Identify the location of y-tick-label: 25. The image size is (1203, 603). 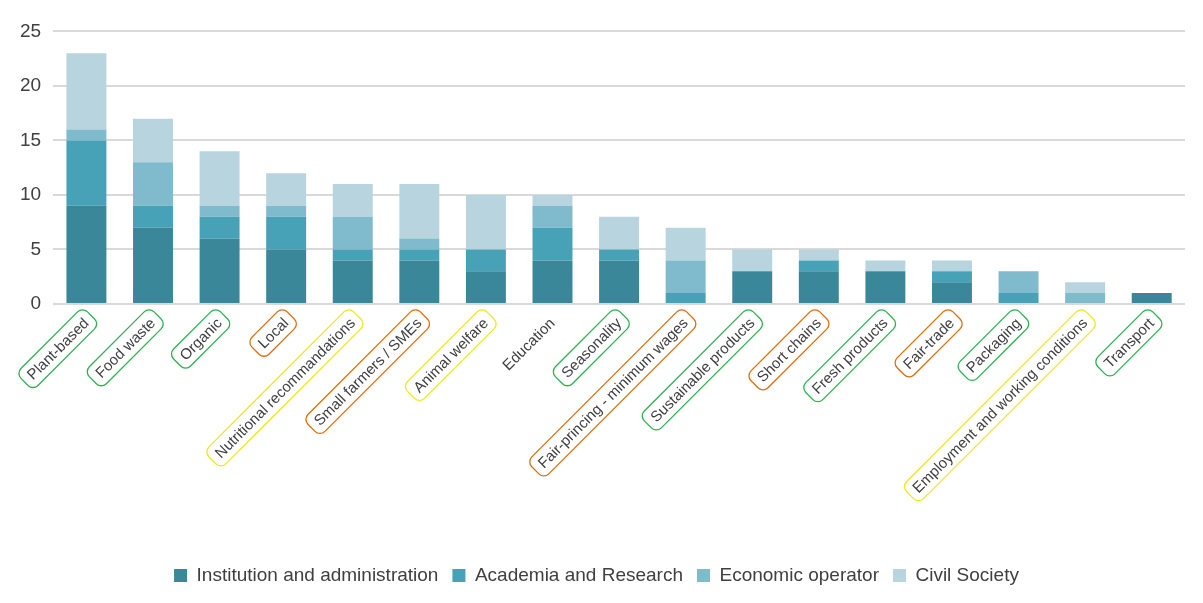
(30, 30).